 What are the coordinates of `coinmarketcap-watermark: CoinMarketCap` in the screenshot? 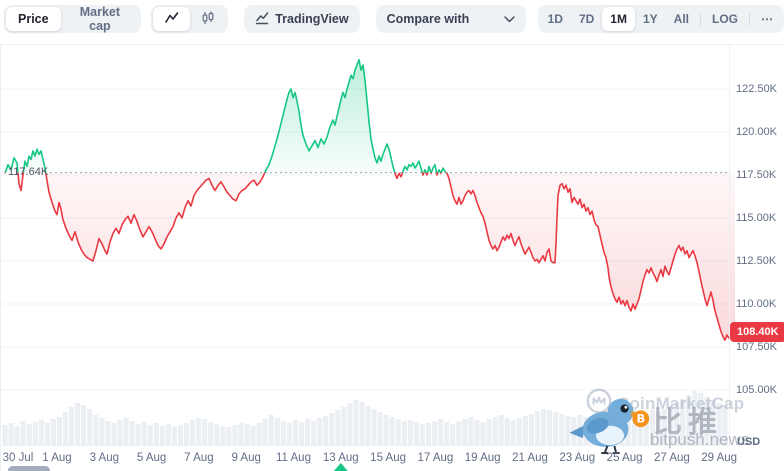 It's located at (665, 403).